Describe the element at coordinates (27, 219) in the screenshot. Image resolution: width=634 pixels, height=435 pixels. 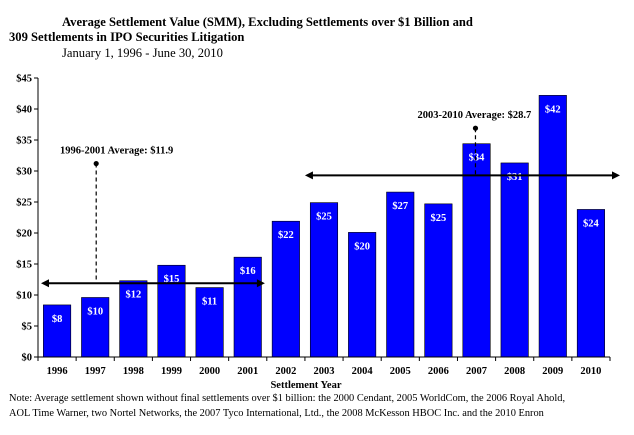
I see `y-axis: $0 $5 $10 $15 $20 $25 $30 $35 $40 $45` at that location.